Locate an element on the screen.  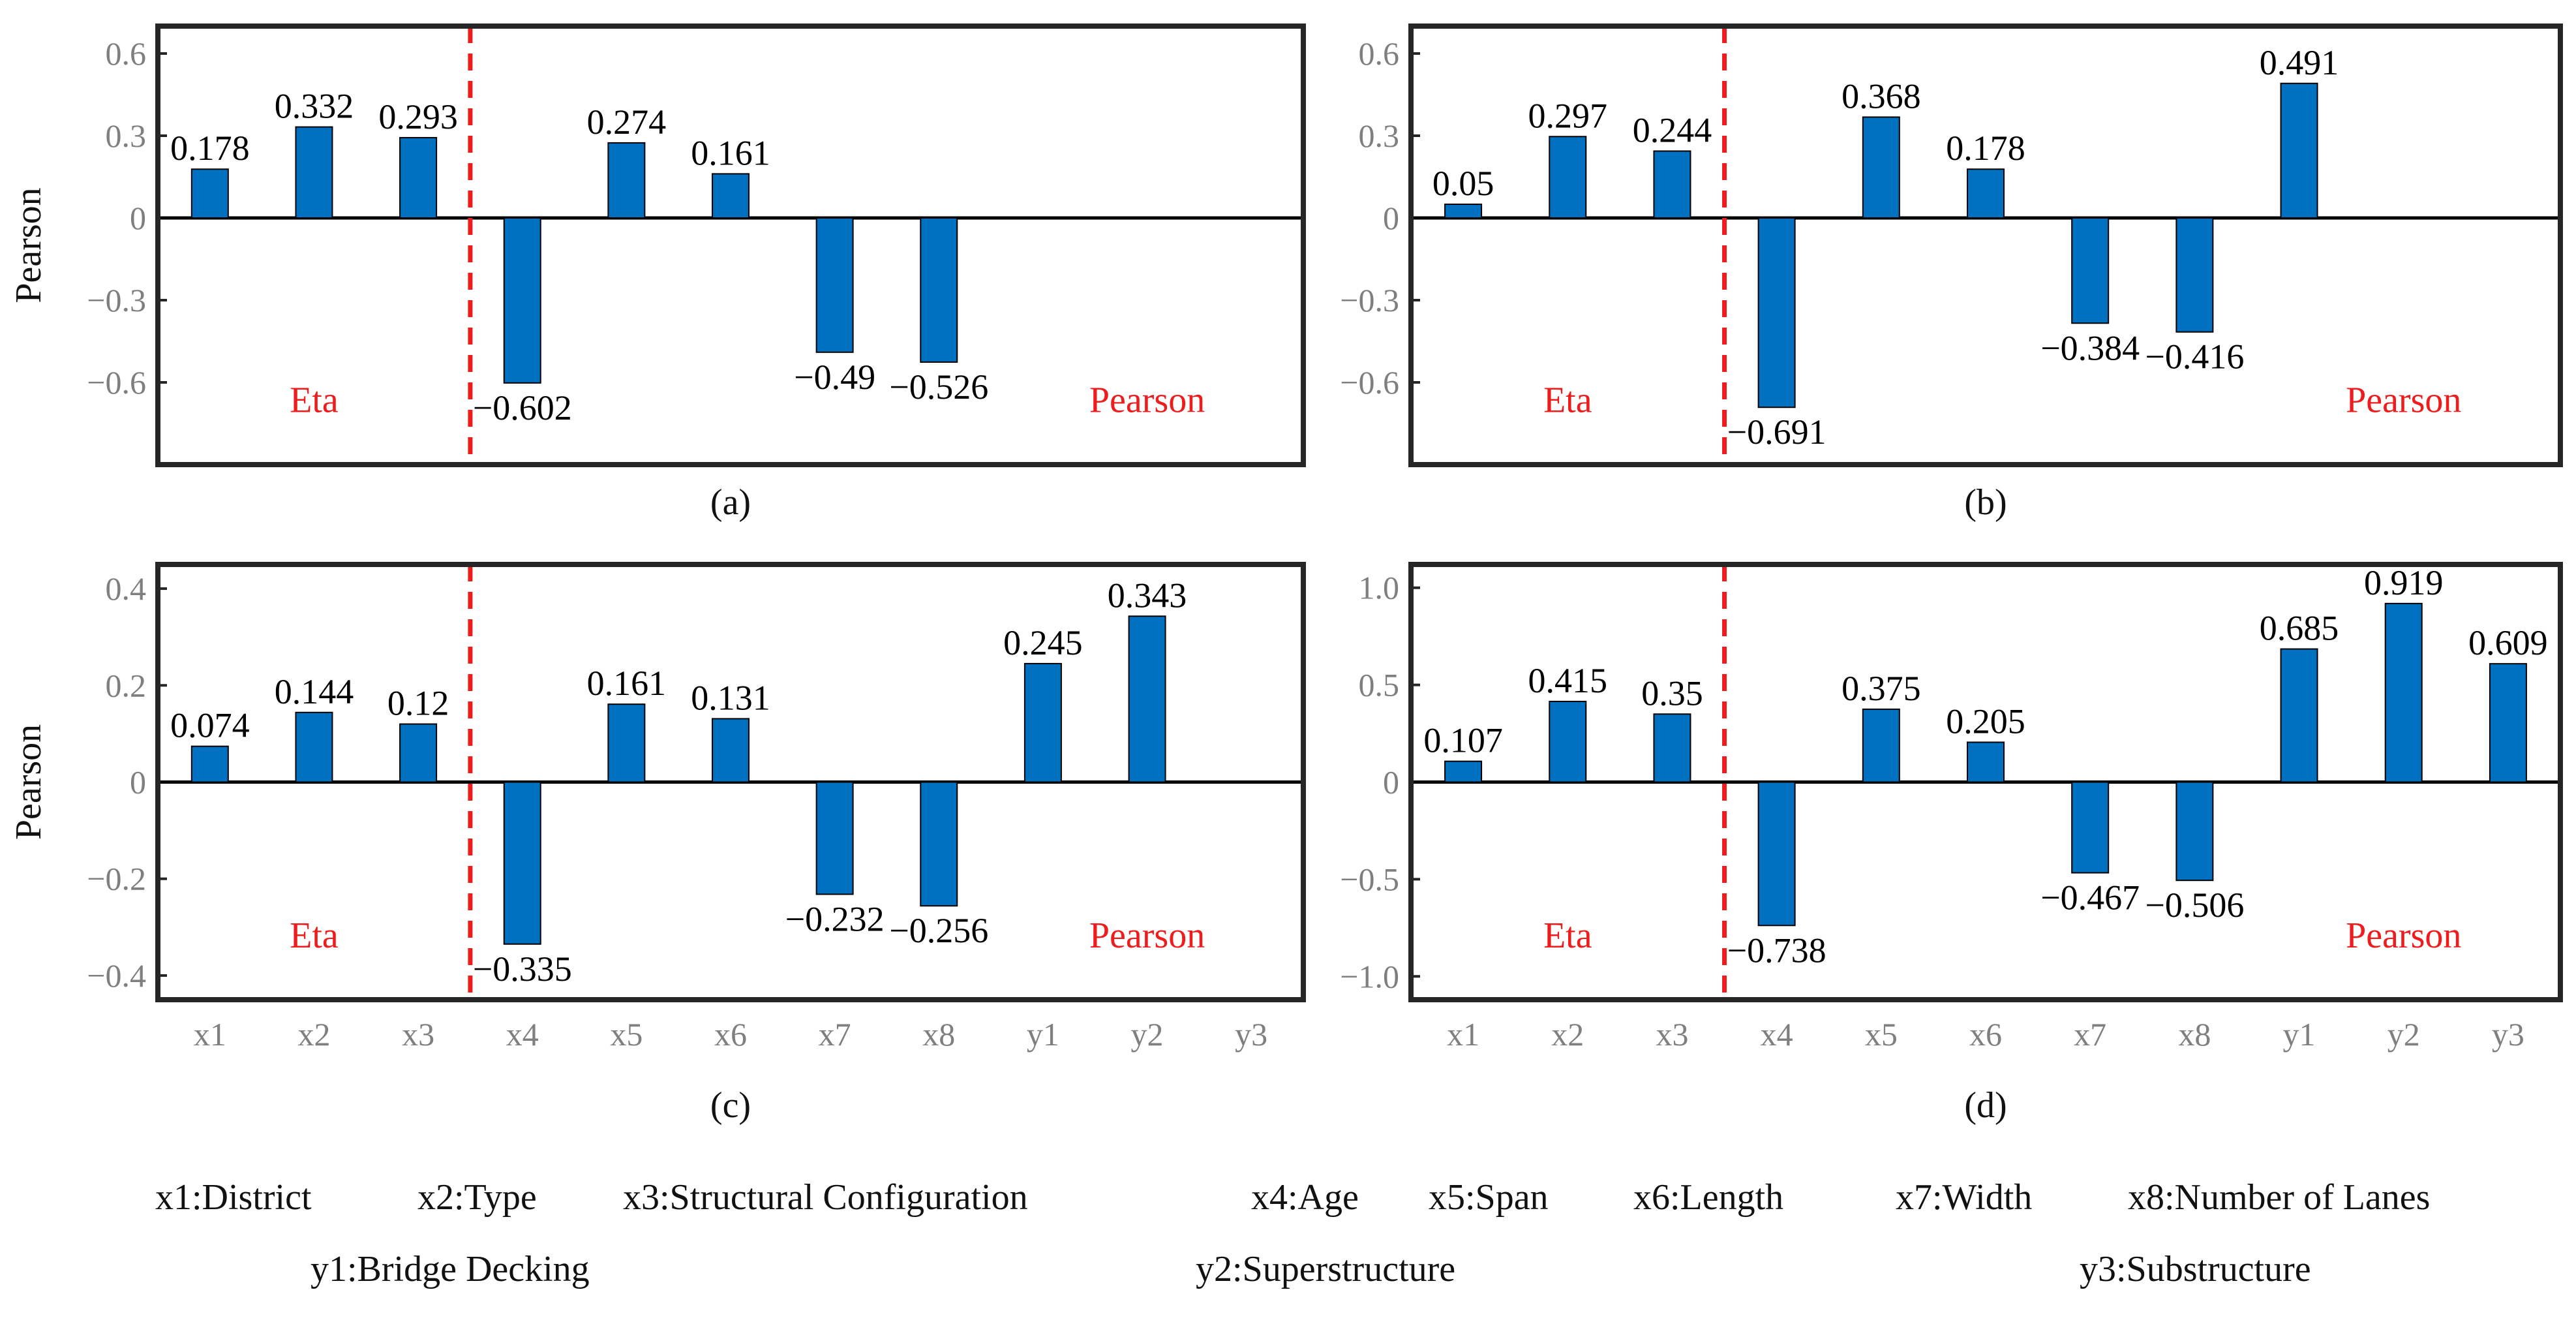
panel-d-xtick-label-x6: x6 is located at coordinates (1986, 1034).